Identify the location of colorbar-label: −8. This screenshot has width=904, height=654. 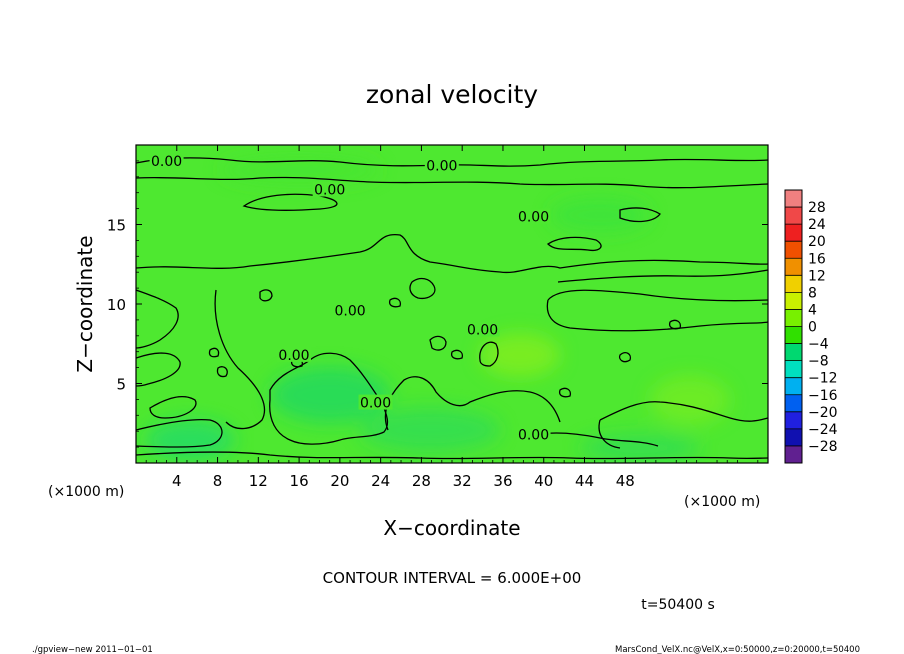
(818, 362).